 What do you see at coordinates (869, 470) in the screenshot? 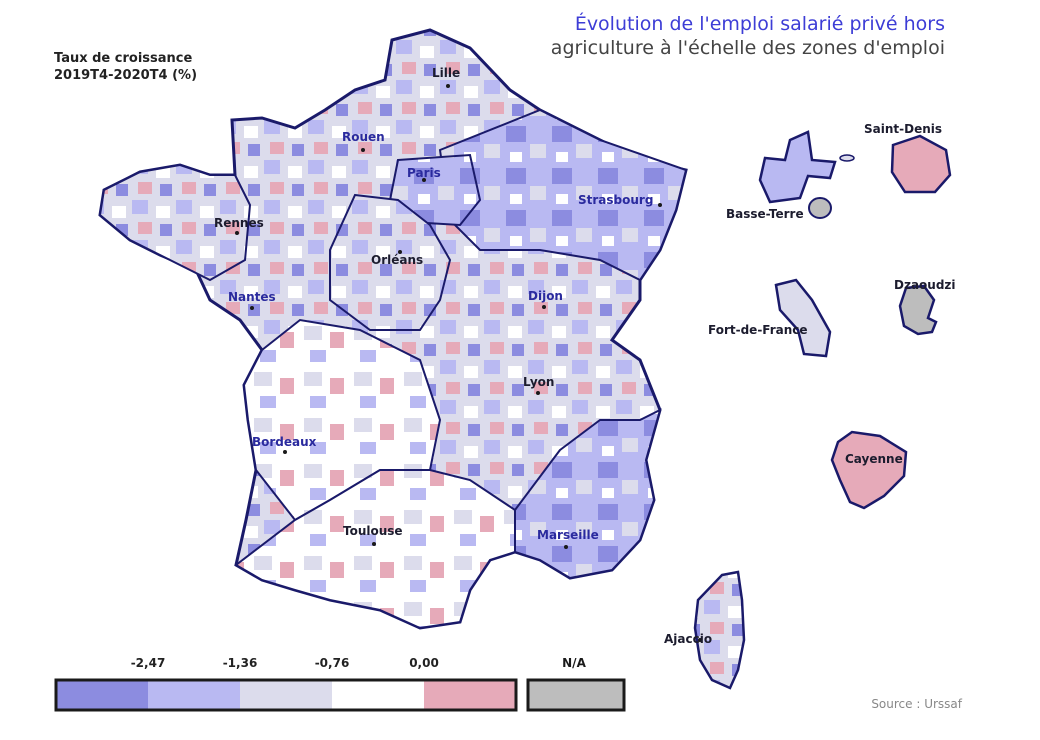
I see `guyane` at bounding box center [869, 470].